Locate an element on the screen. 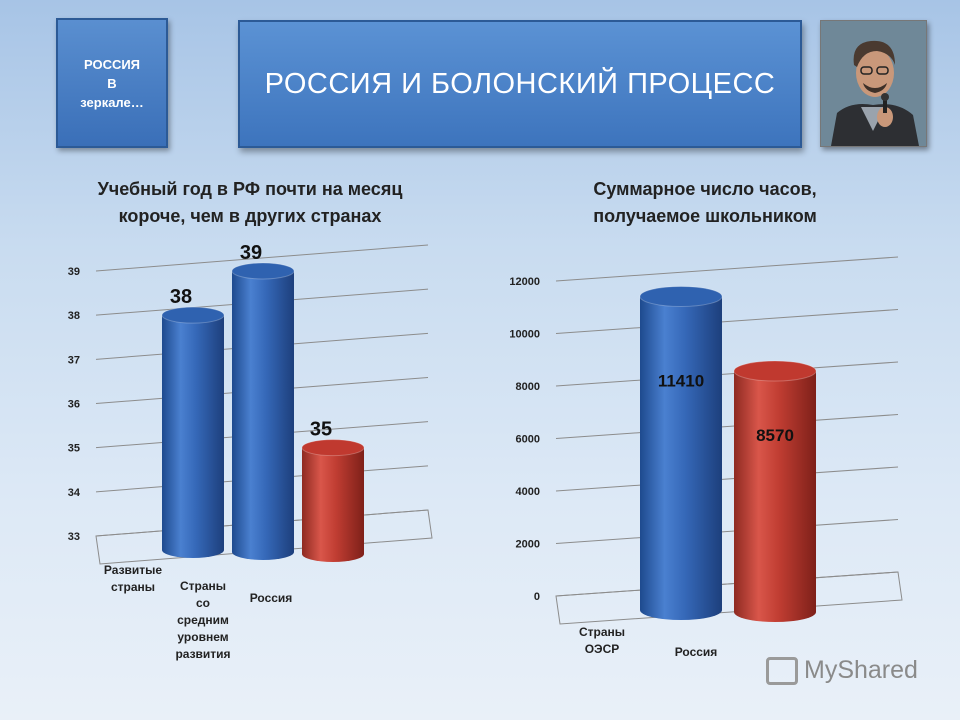 This screenshot has width=960, height=720. chart2-tick-label: 4000 is located at coordinates (528, 492).